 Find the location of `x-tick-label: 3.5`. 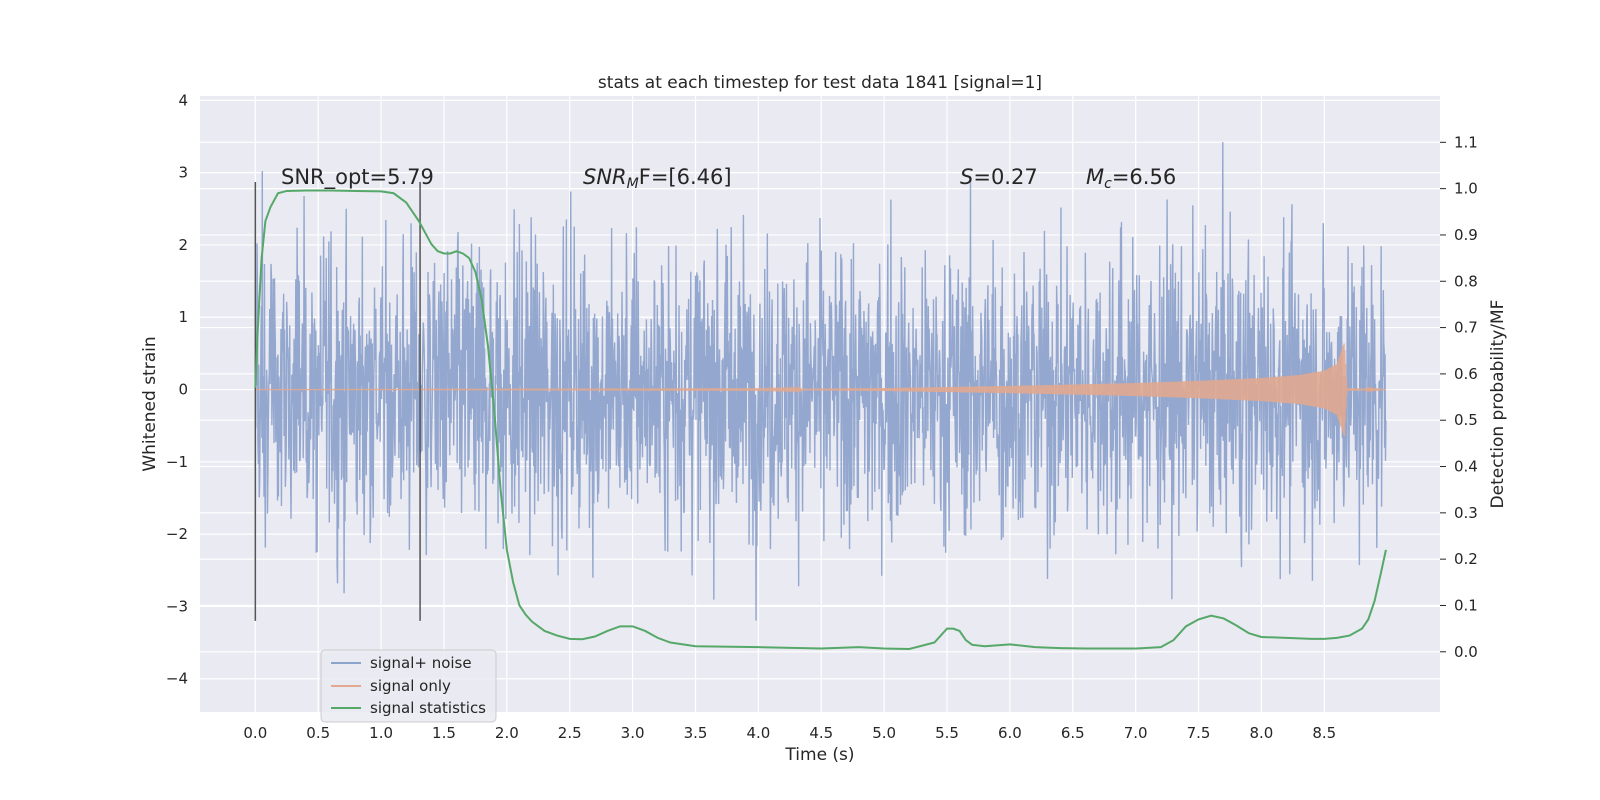

x-tick-label: 3.5 is located at coordinates (696, 733).